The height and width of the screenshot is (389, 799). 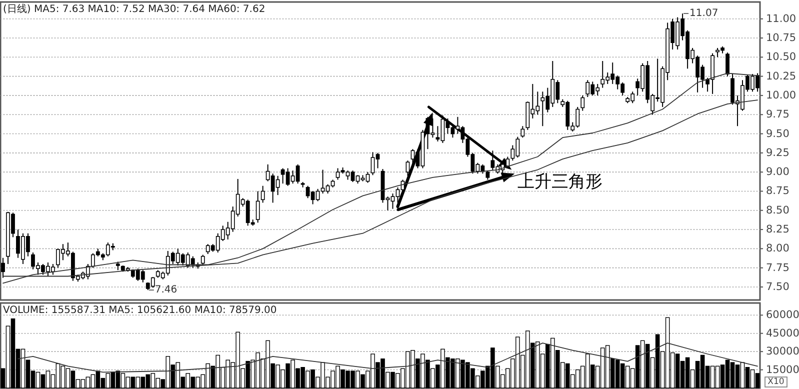 What do you see at coordinates (778, 230) in the screenshot?
I see `ytick: 8.25` at bounding box center [778, 230].